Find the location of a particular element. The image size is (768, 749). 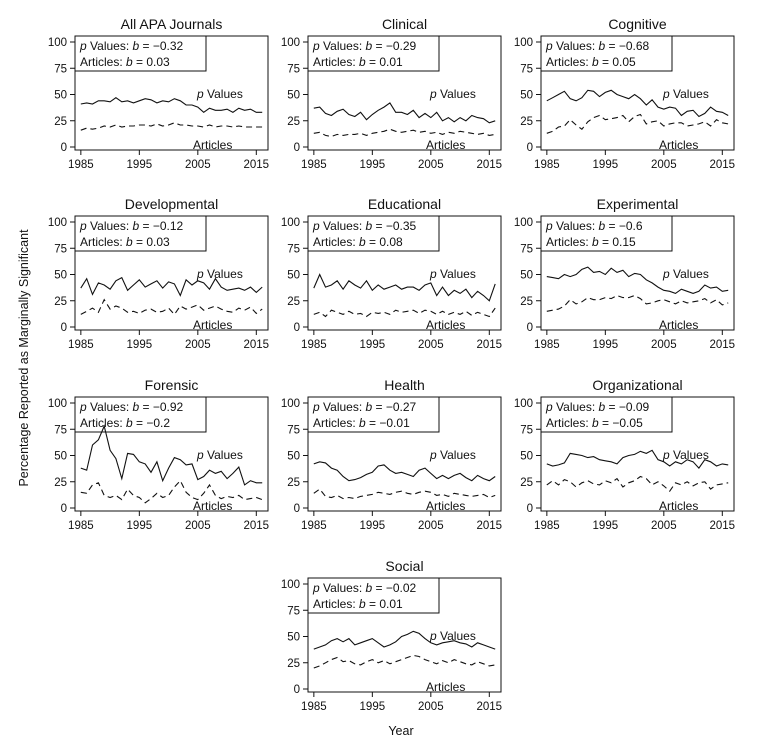

y-tick-label-experimental-75: 75 is located at coordinates (526, 249).